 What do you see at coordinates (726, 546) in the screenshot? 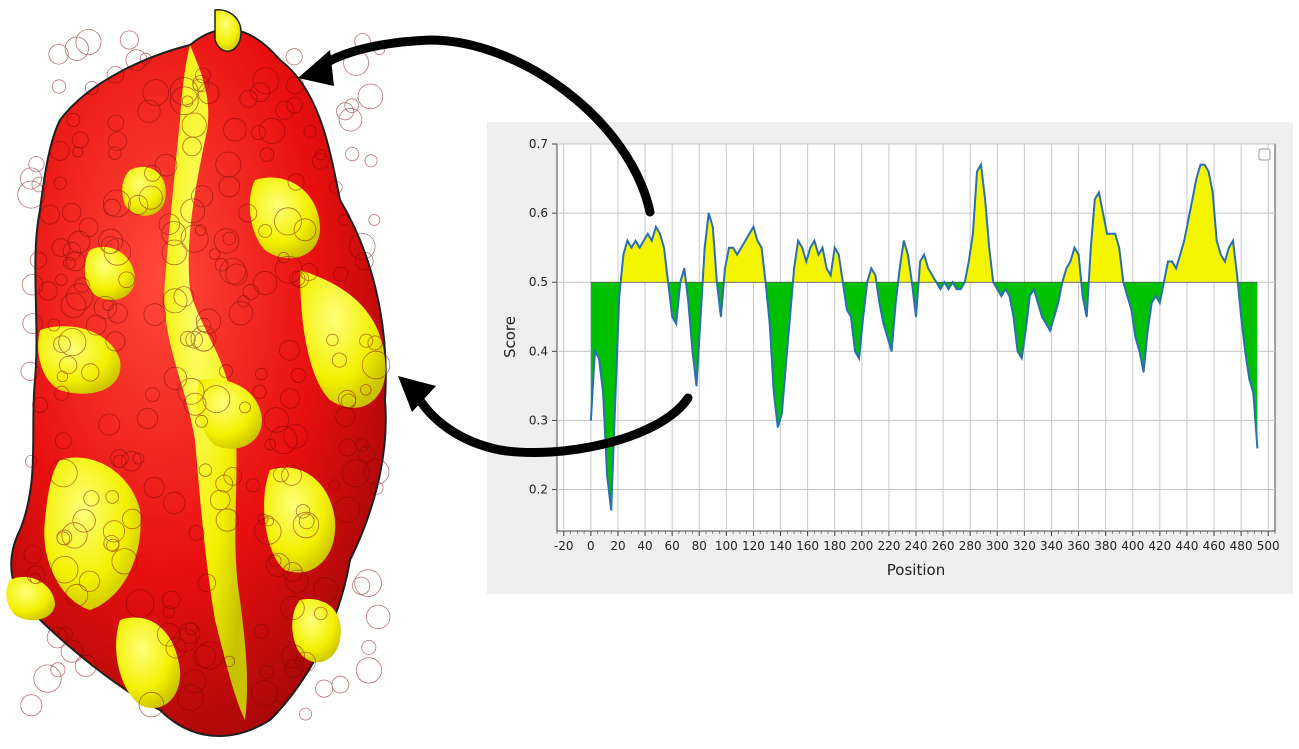
I see `x-tick-label: 100` at bounding box center [726, 546].